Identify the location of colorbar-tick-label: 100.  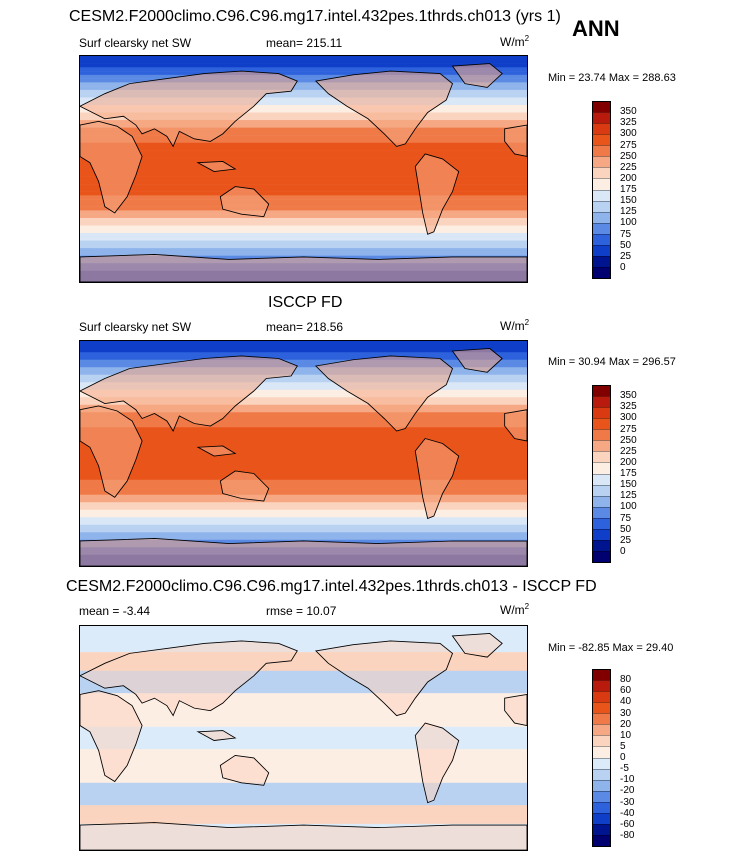
(628, 223).